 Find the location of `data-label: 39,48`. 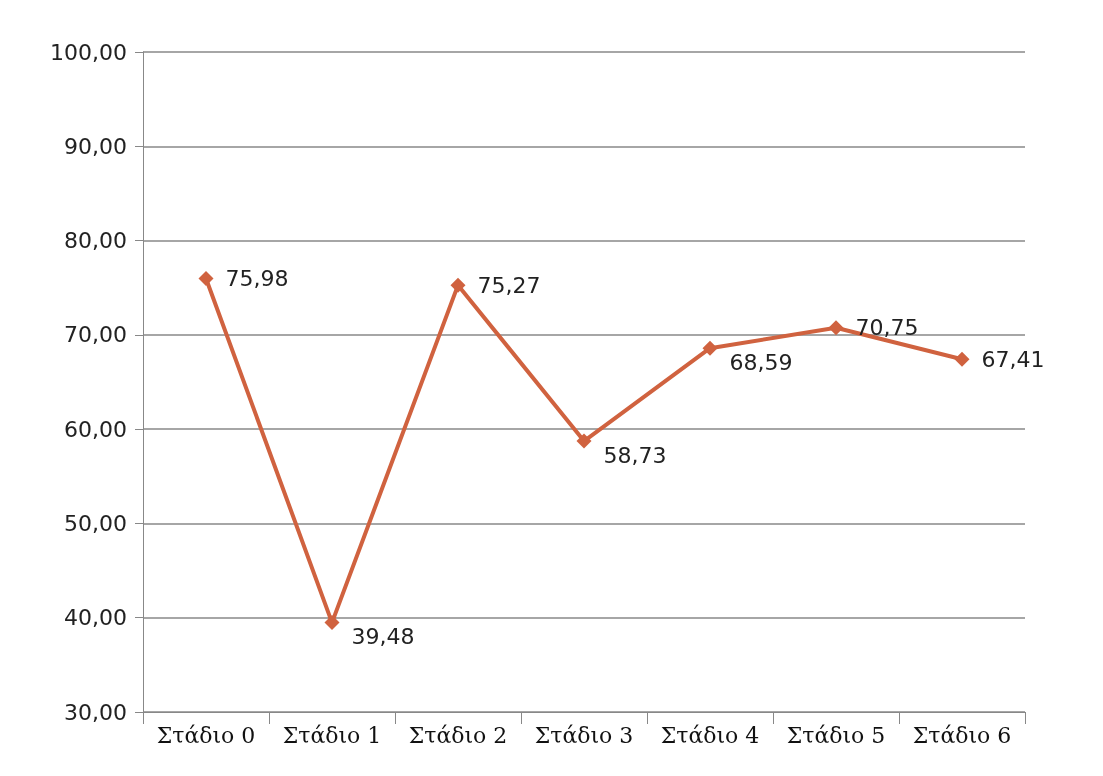

data-label: 39,48 is located at coordinates (383, 637).